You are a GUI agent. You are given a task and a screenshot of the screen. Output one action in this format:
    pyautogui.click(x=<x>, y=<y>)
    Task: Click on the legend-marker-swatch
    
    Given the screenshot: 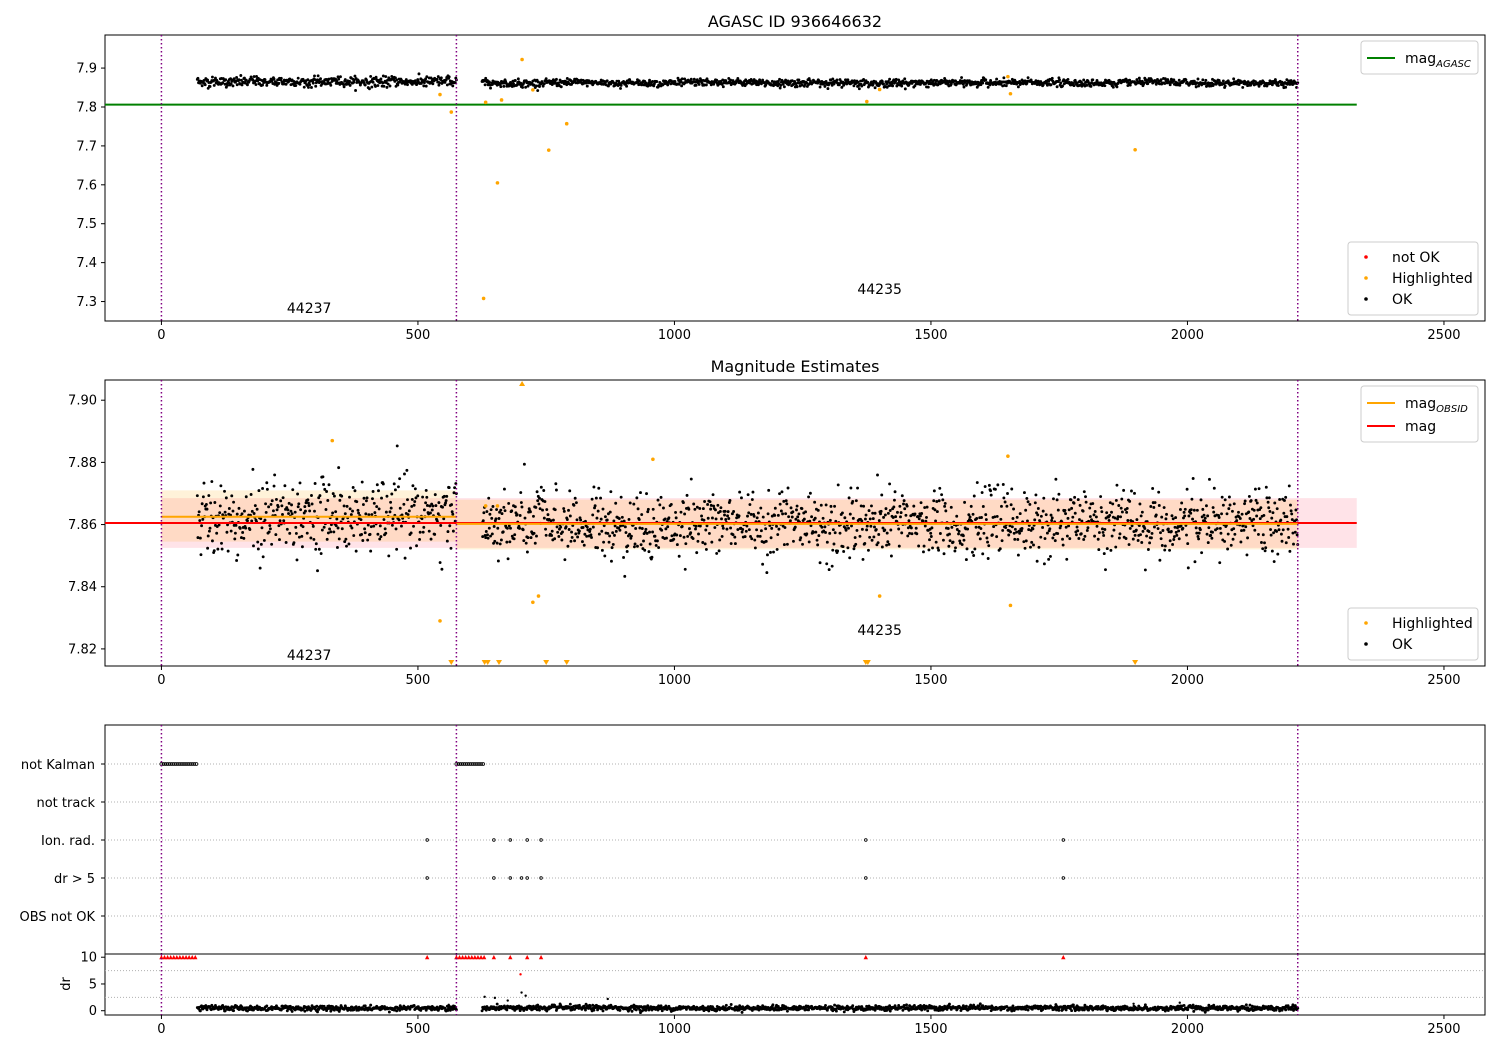 What is the action you would take?
    pyautogui.click(x=1366, y=278)
    